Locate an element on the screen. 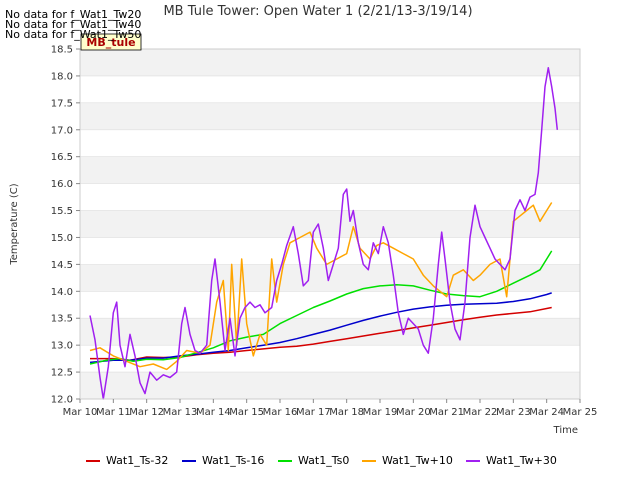  y-tick-label: 18.0 is located at coordinates (62, 76).